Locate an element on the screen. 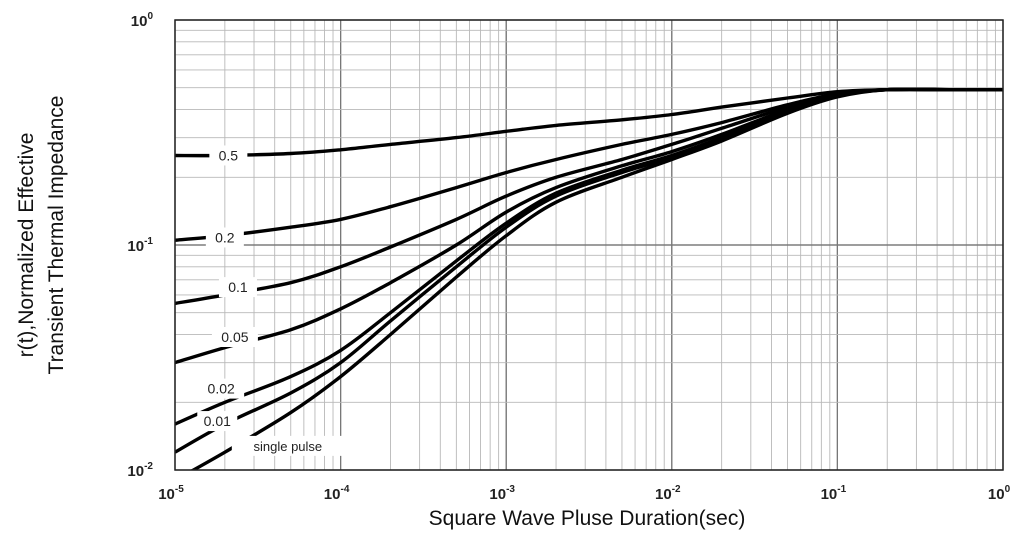  y-axis-title-line-2: Transient Thermal Impedance is located at coordinates (56, 235).